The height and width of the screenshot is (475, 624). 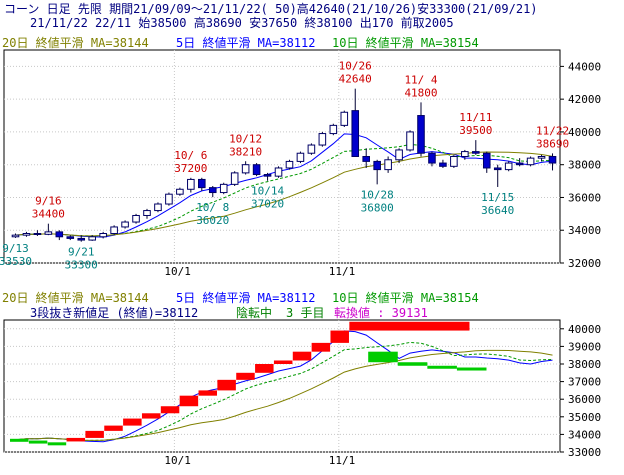 I want to click on upper-x-tick-label: 10/1, so click(x=177, y=271).